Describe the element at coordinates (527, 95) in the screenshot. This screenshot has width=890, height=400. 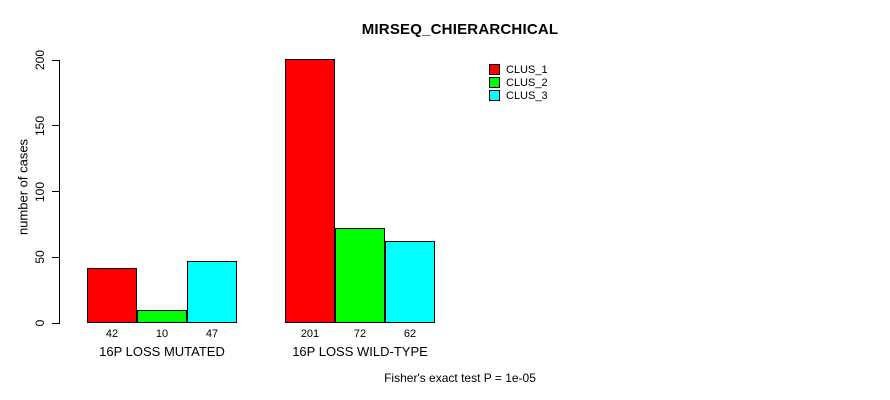
I see `legend-label: CLUS_3` at that location.